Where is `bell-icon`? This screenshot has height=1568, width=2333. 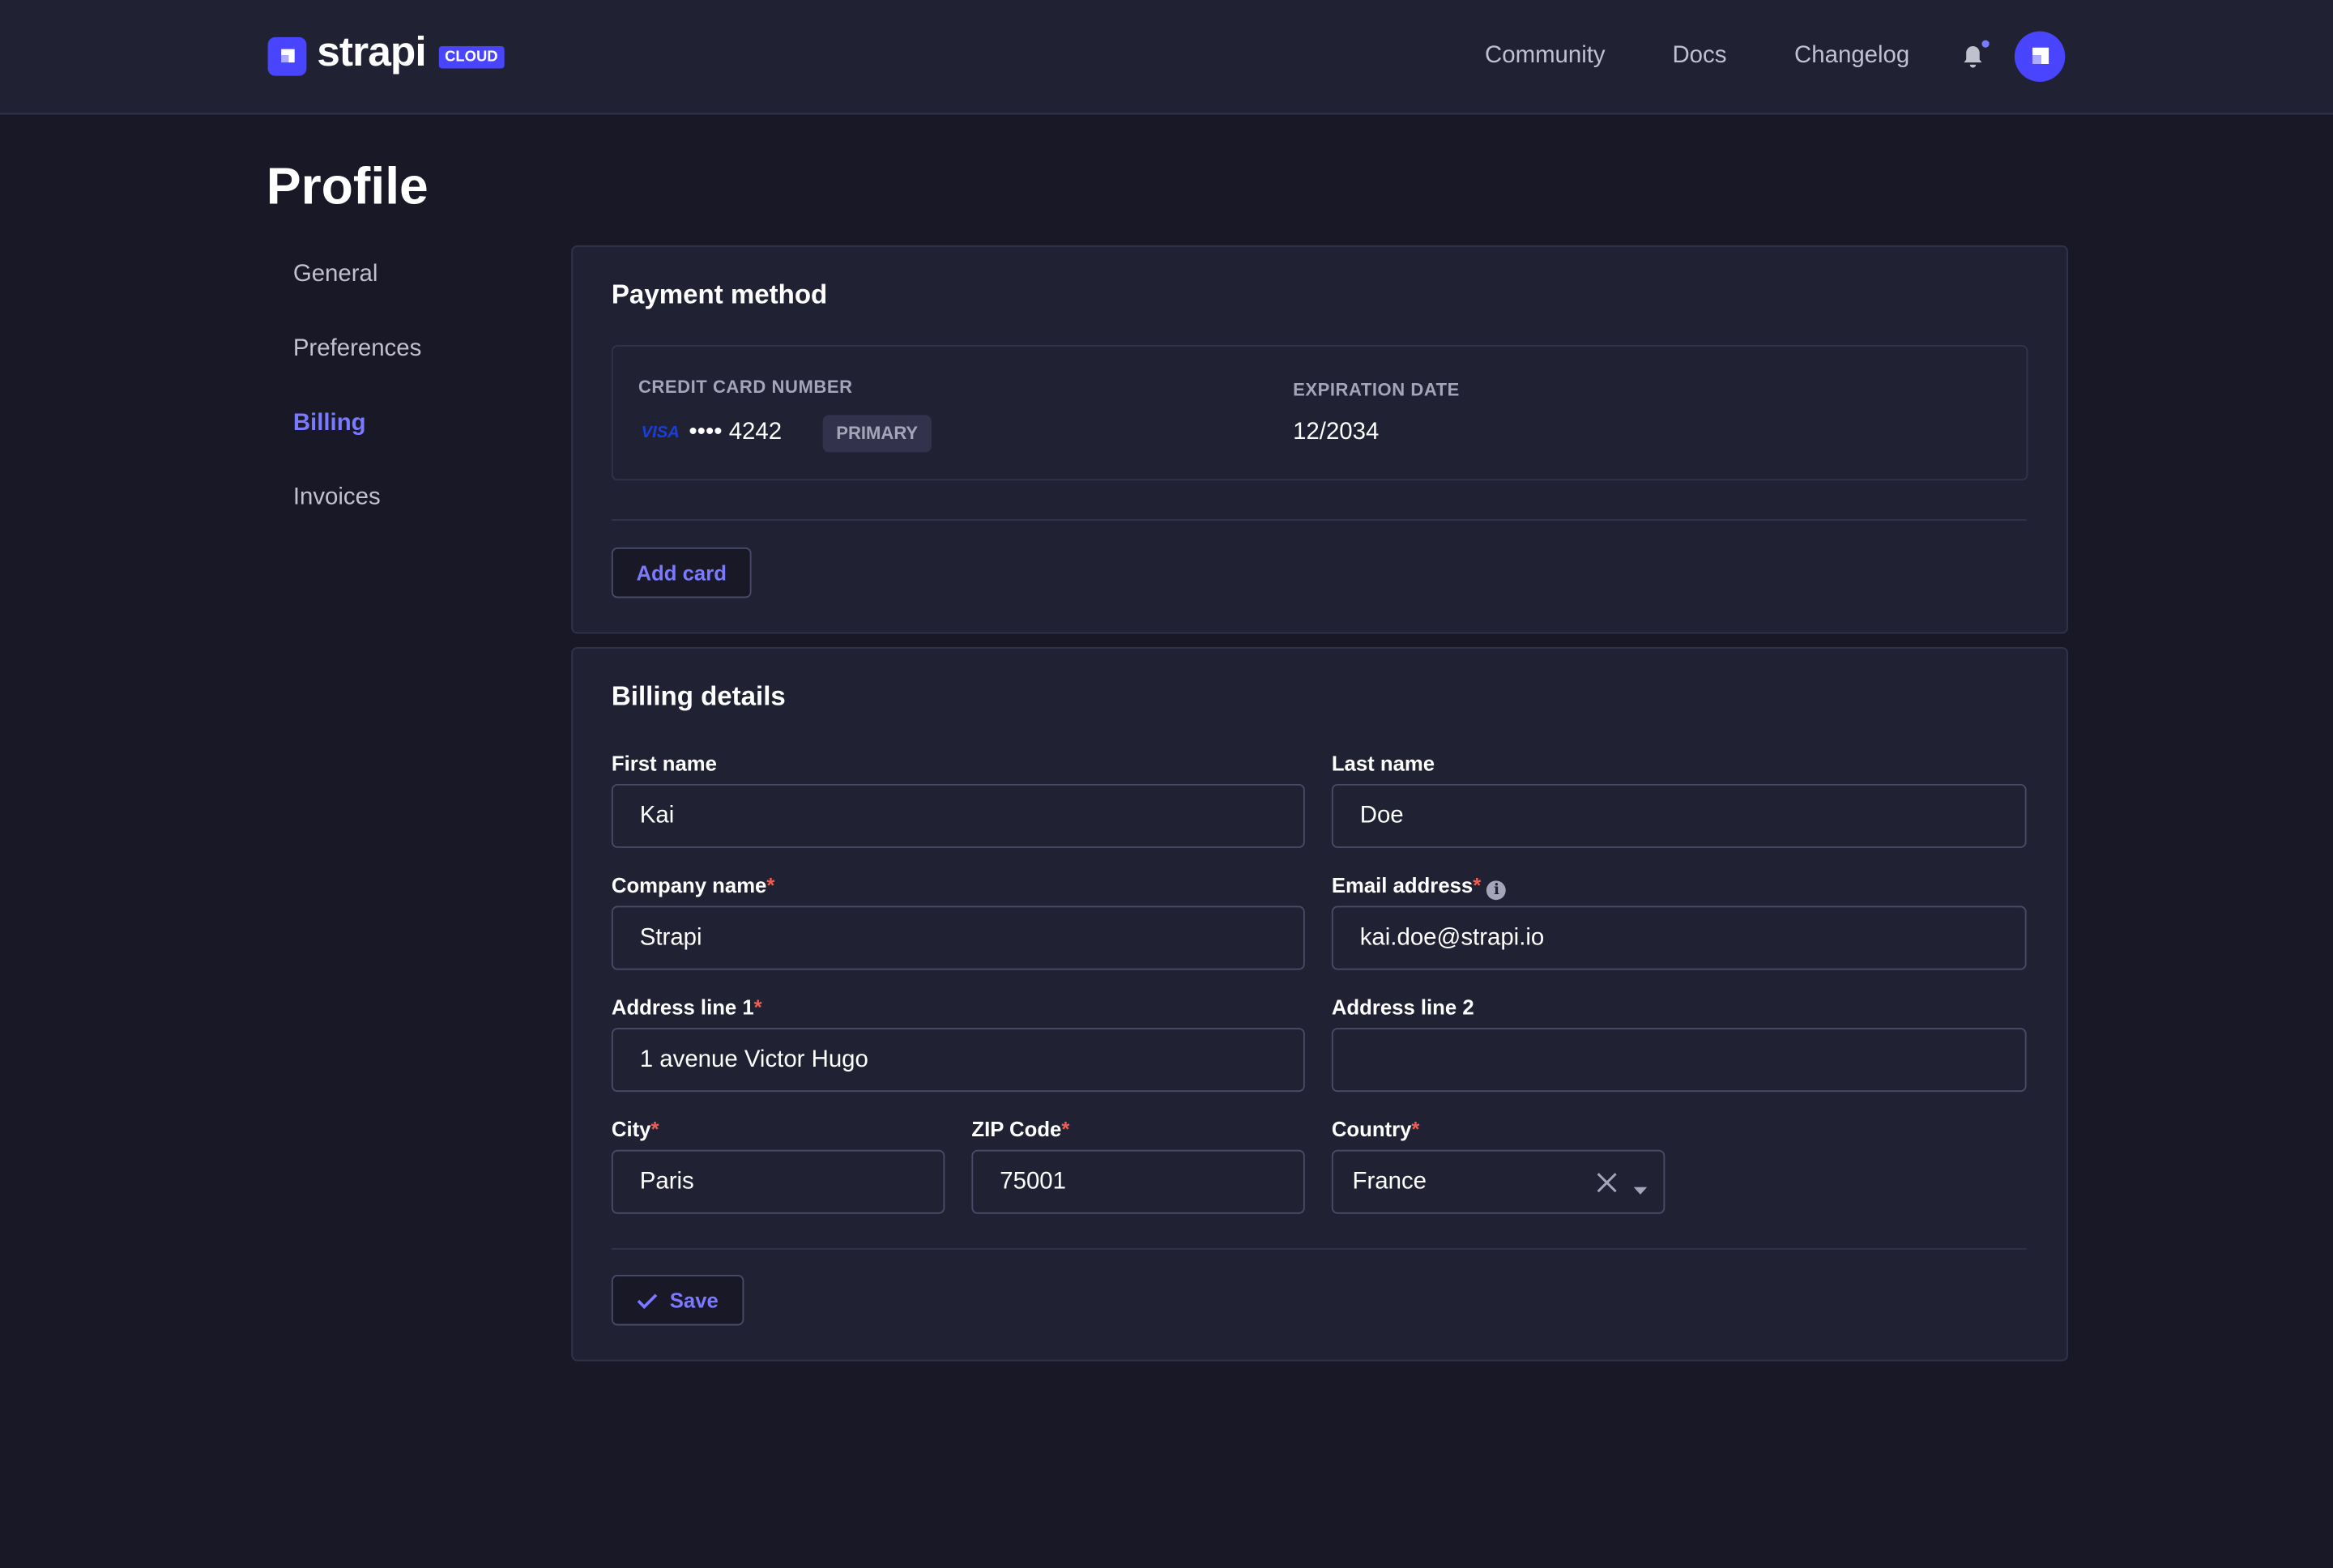 bell-icon is located at coordinates (1973, 60).